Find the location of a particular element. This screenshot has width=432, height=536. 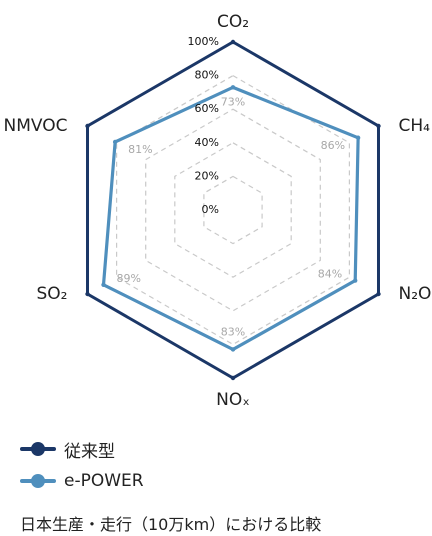

axis-label-3: NOₓ is located at coordinates (233, 400).